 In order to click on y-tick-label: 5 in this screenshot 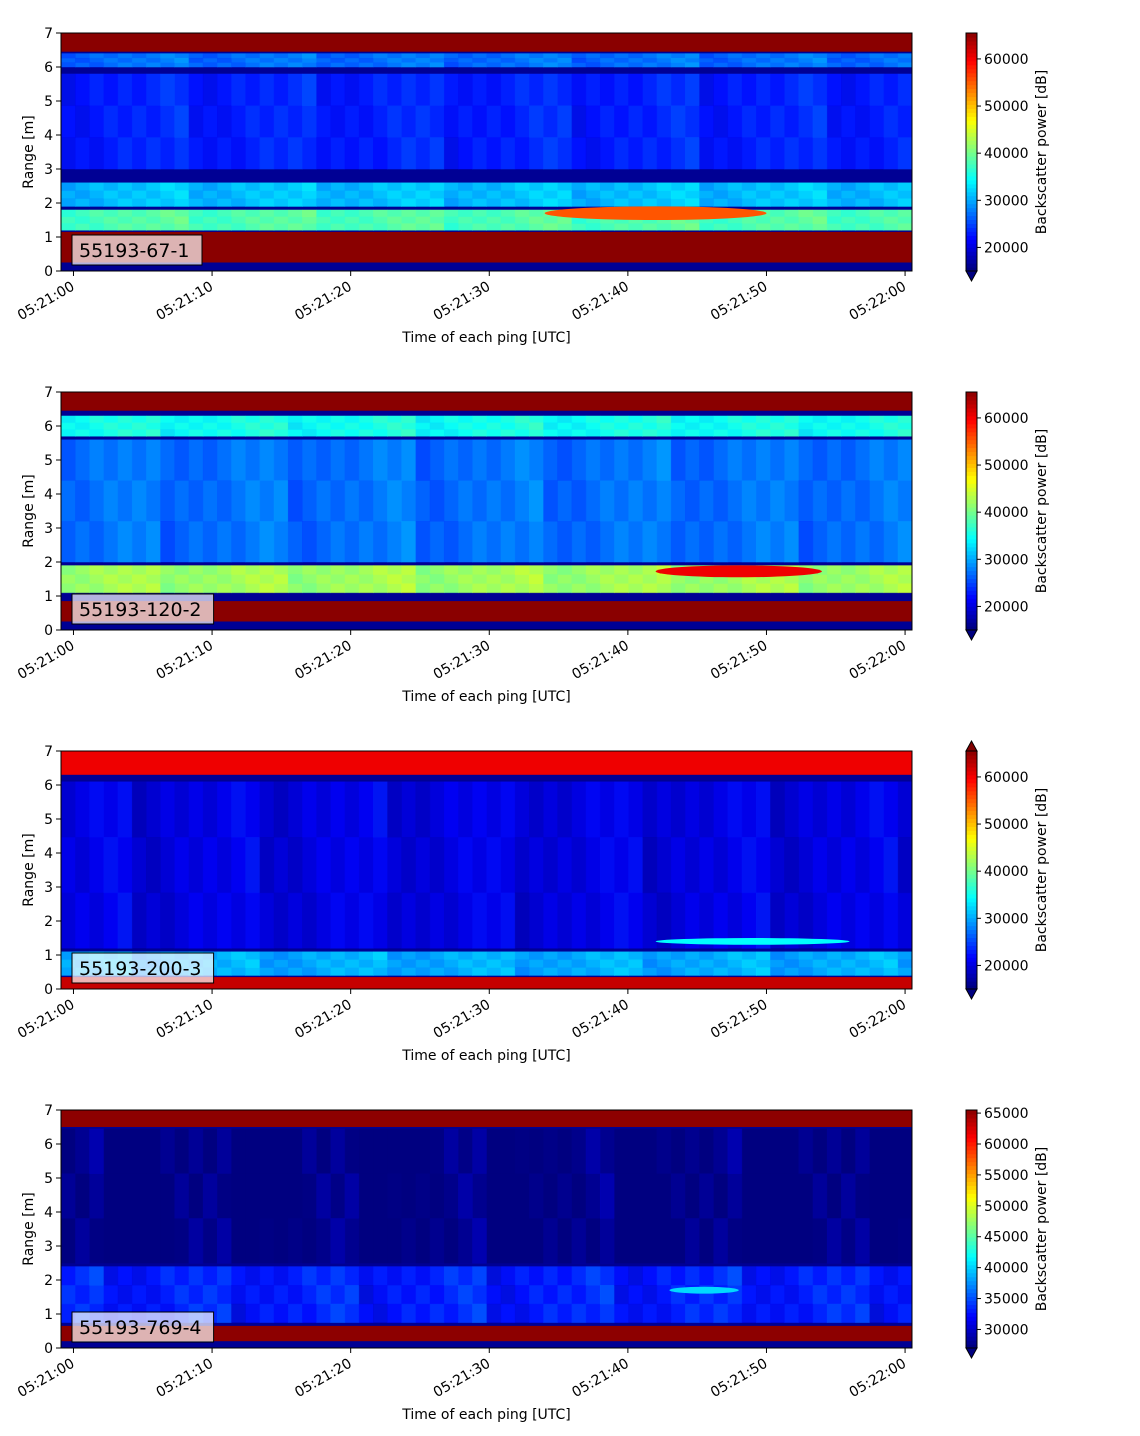, I will do `click(48, 1179)`.